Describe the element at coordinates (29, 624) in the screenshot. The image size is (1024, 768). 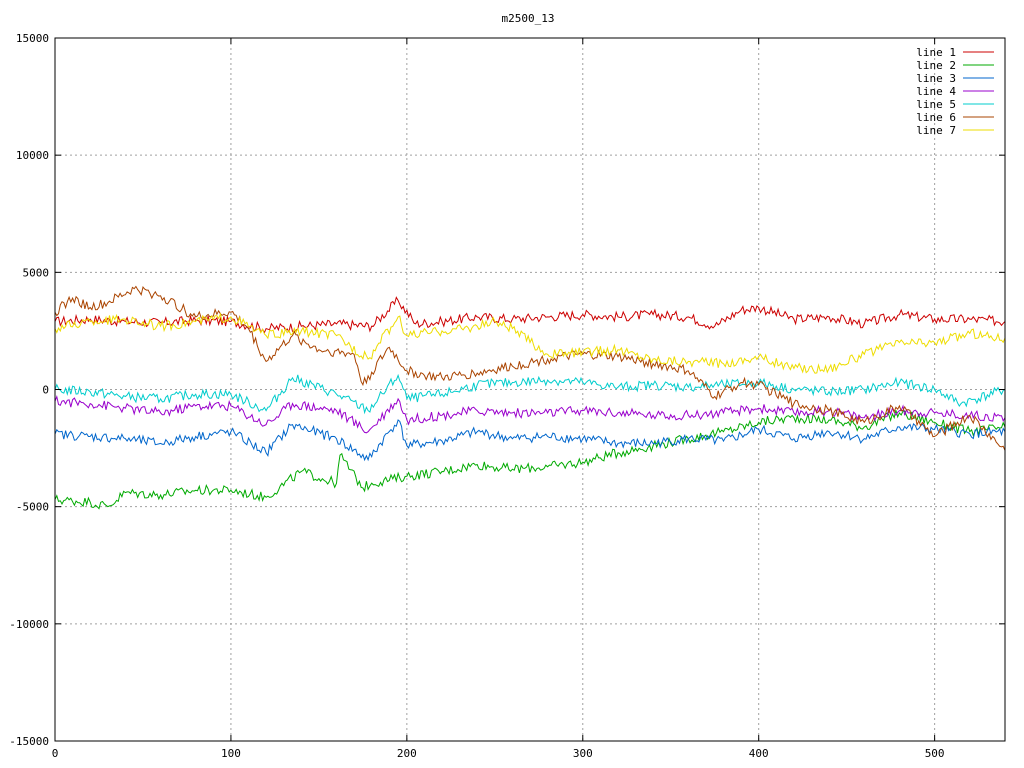
I see `y-tick-label: -10000` at that location.